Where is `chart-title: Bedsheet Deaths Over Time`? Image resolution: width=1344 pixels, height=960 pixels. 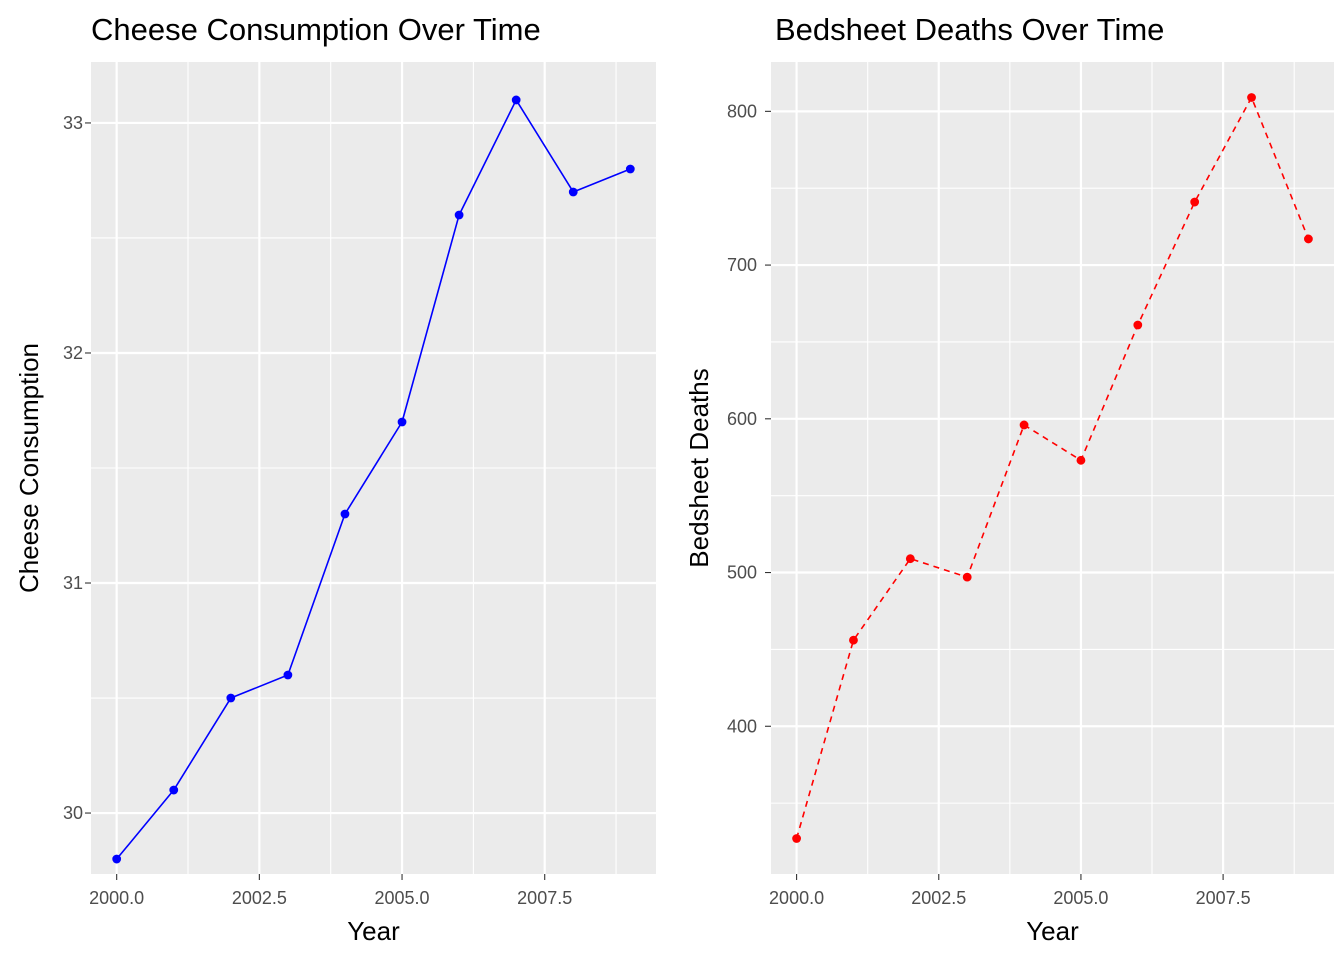 chart-title: Bedsheet Deaths Over Time is located at coordinates (969, 29).